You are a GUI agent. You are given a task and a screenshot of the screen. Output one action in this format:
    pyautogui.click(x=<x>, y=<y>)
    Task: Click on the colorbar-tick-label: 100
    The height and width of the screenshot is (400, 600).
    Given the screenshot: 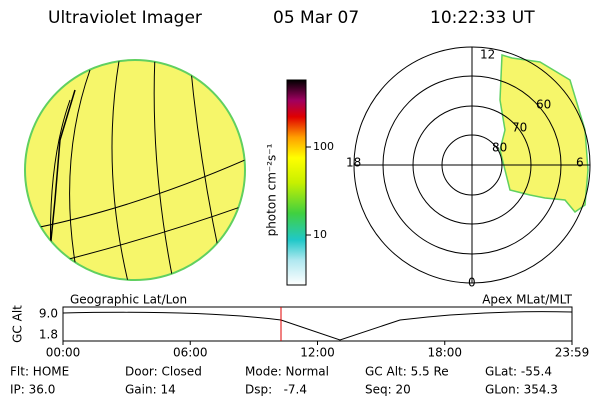 What is the action you would take?
    pyautogui.click(x=323, y=146)
    